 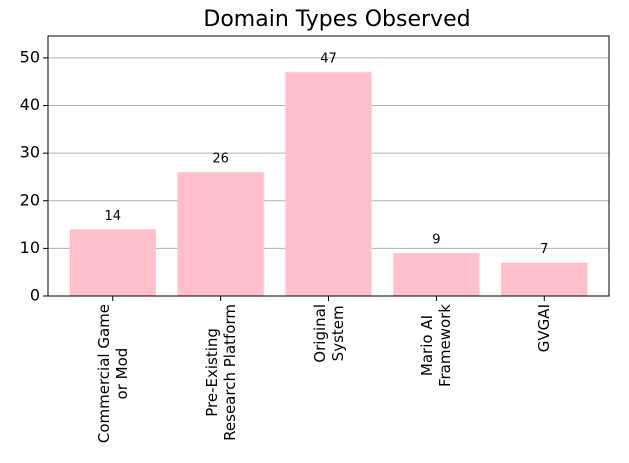 What do you see at coordinates (544, 328) in the screenshot?
I see `x-tick-label: GVGAI` at bounding box center [544, 328].